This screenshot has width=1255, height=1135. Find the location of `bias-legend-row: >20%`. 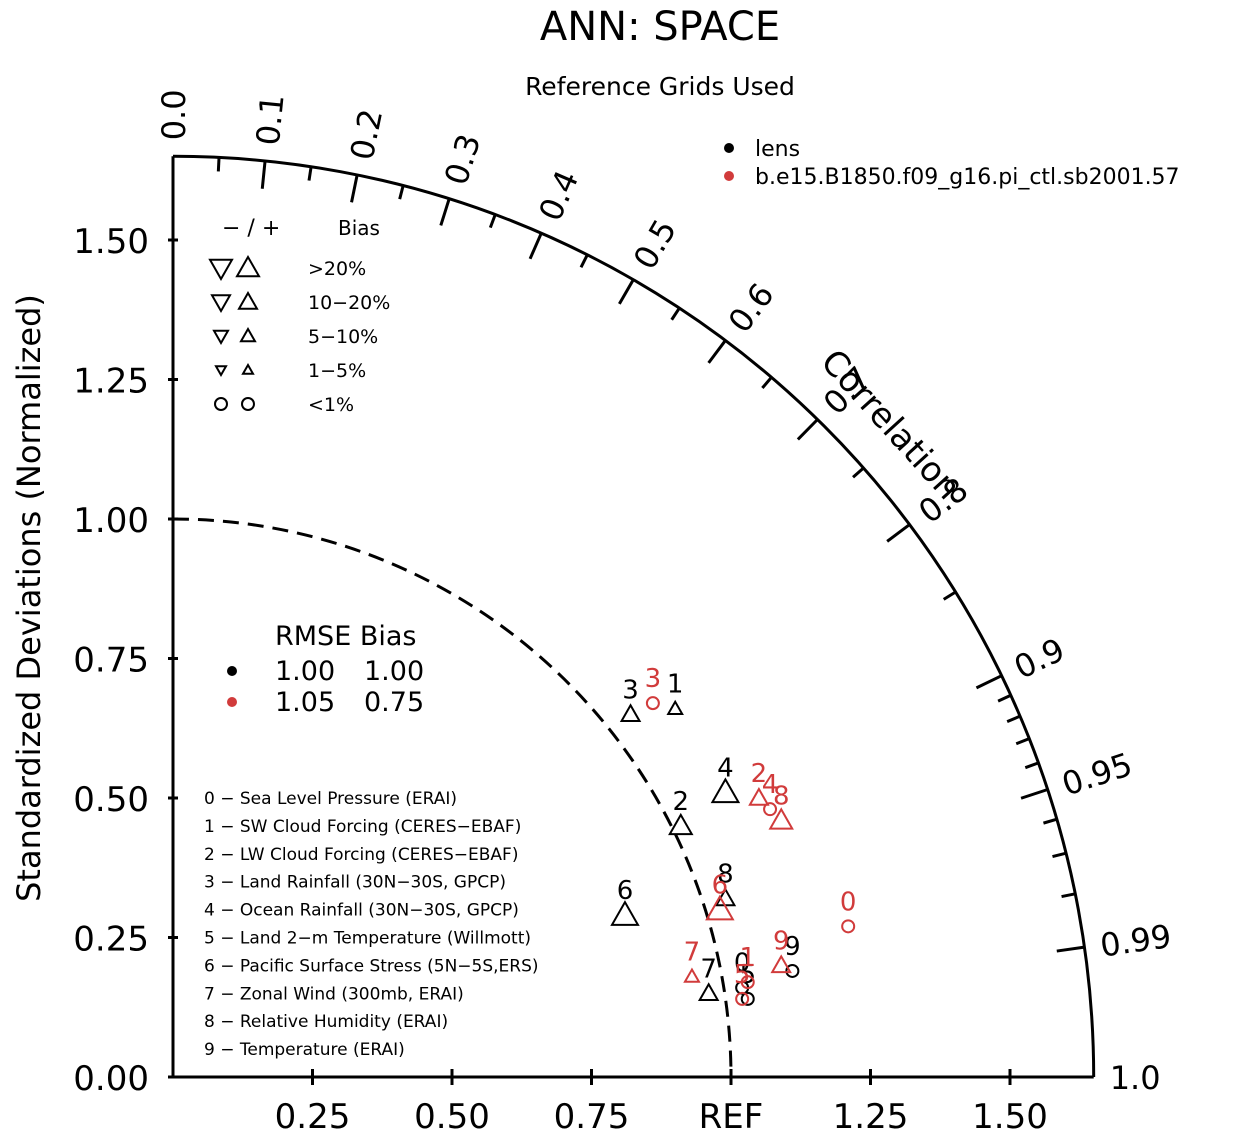

bias-legend-row: >20% is located at coordinates (337, 269).